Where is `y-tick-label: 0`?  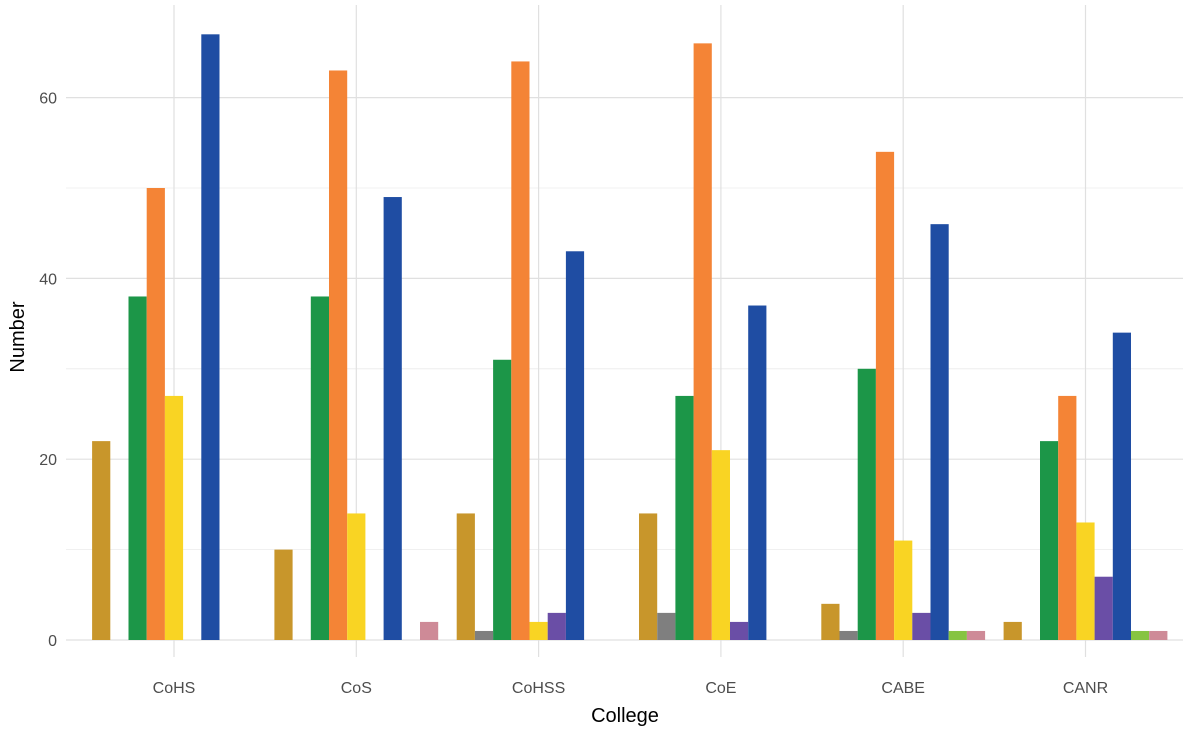 y-tick-label: 0 is located at coordinates (52, 641).